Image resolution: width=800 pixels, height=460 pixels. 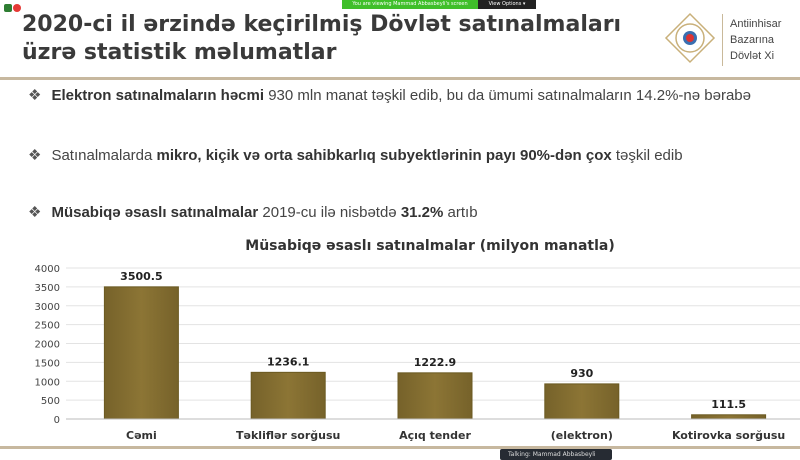 I want to click on footer-divider, so click(x=400, y=447).